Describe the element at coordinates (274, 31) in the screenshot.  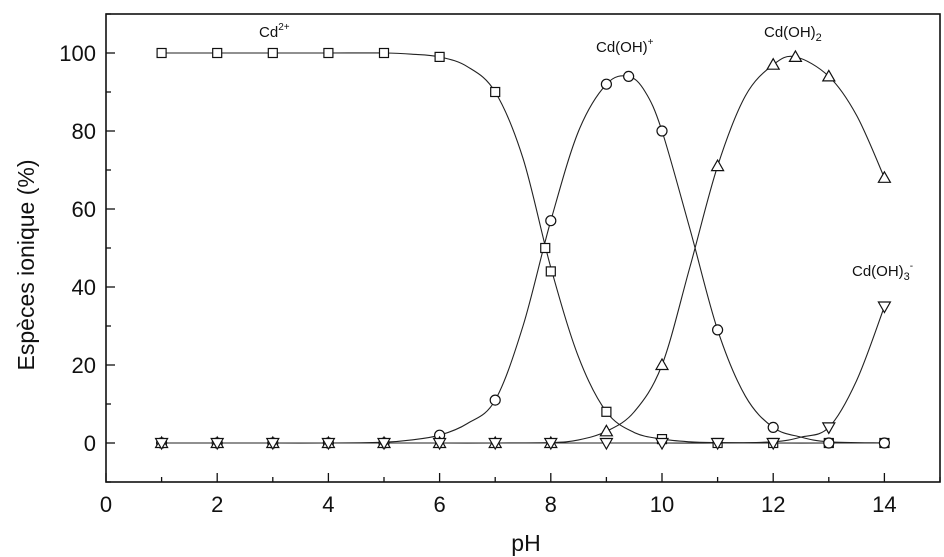
I see `series-label-0: Cd2+` at that location.